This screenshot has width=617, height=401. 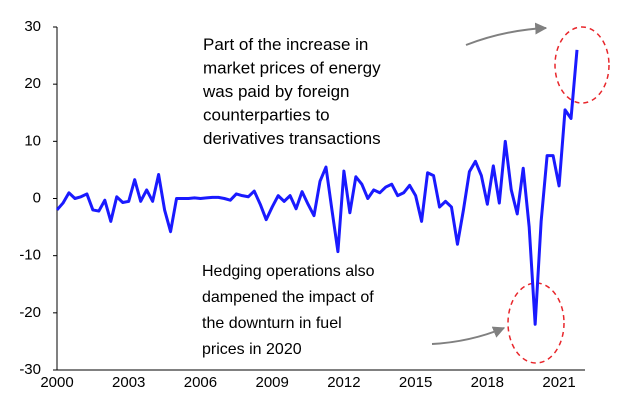 What do you see at coordinates (292, 138) in the screenshot?
I see `annotation-line: derivatives transactions` at bounding box center [292, 138].